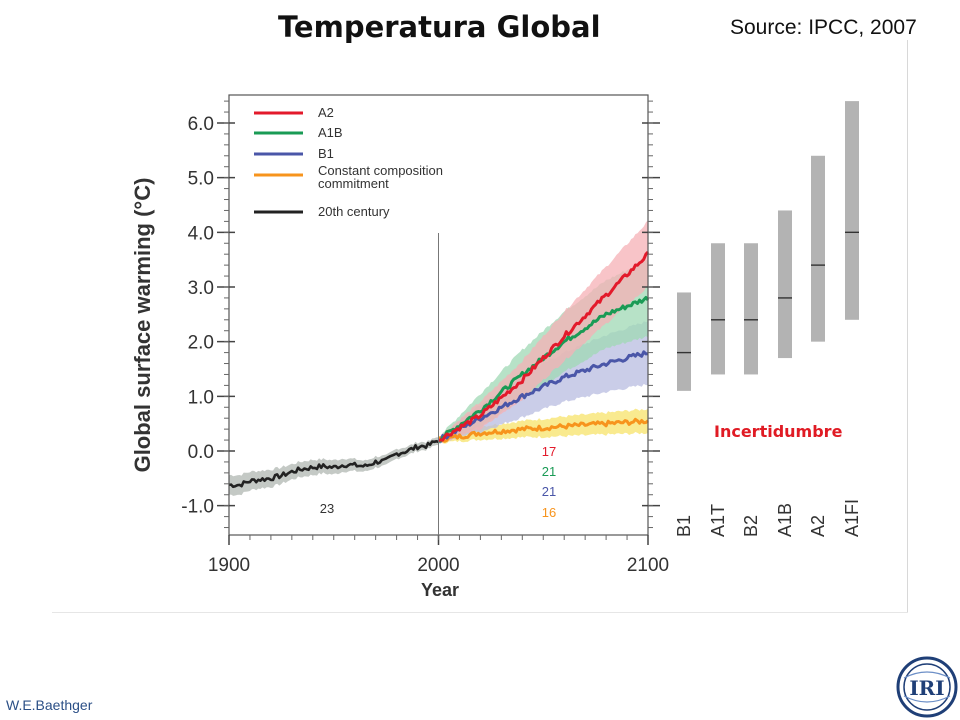 This screenshot has width=960, height=720. Describe the element at coordinates (544, 346) in the screenshot. I see `line-a2` at that location.